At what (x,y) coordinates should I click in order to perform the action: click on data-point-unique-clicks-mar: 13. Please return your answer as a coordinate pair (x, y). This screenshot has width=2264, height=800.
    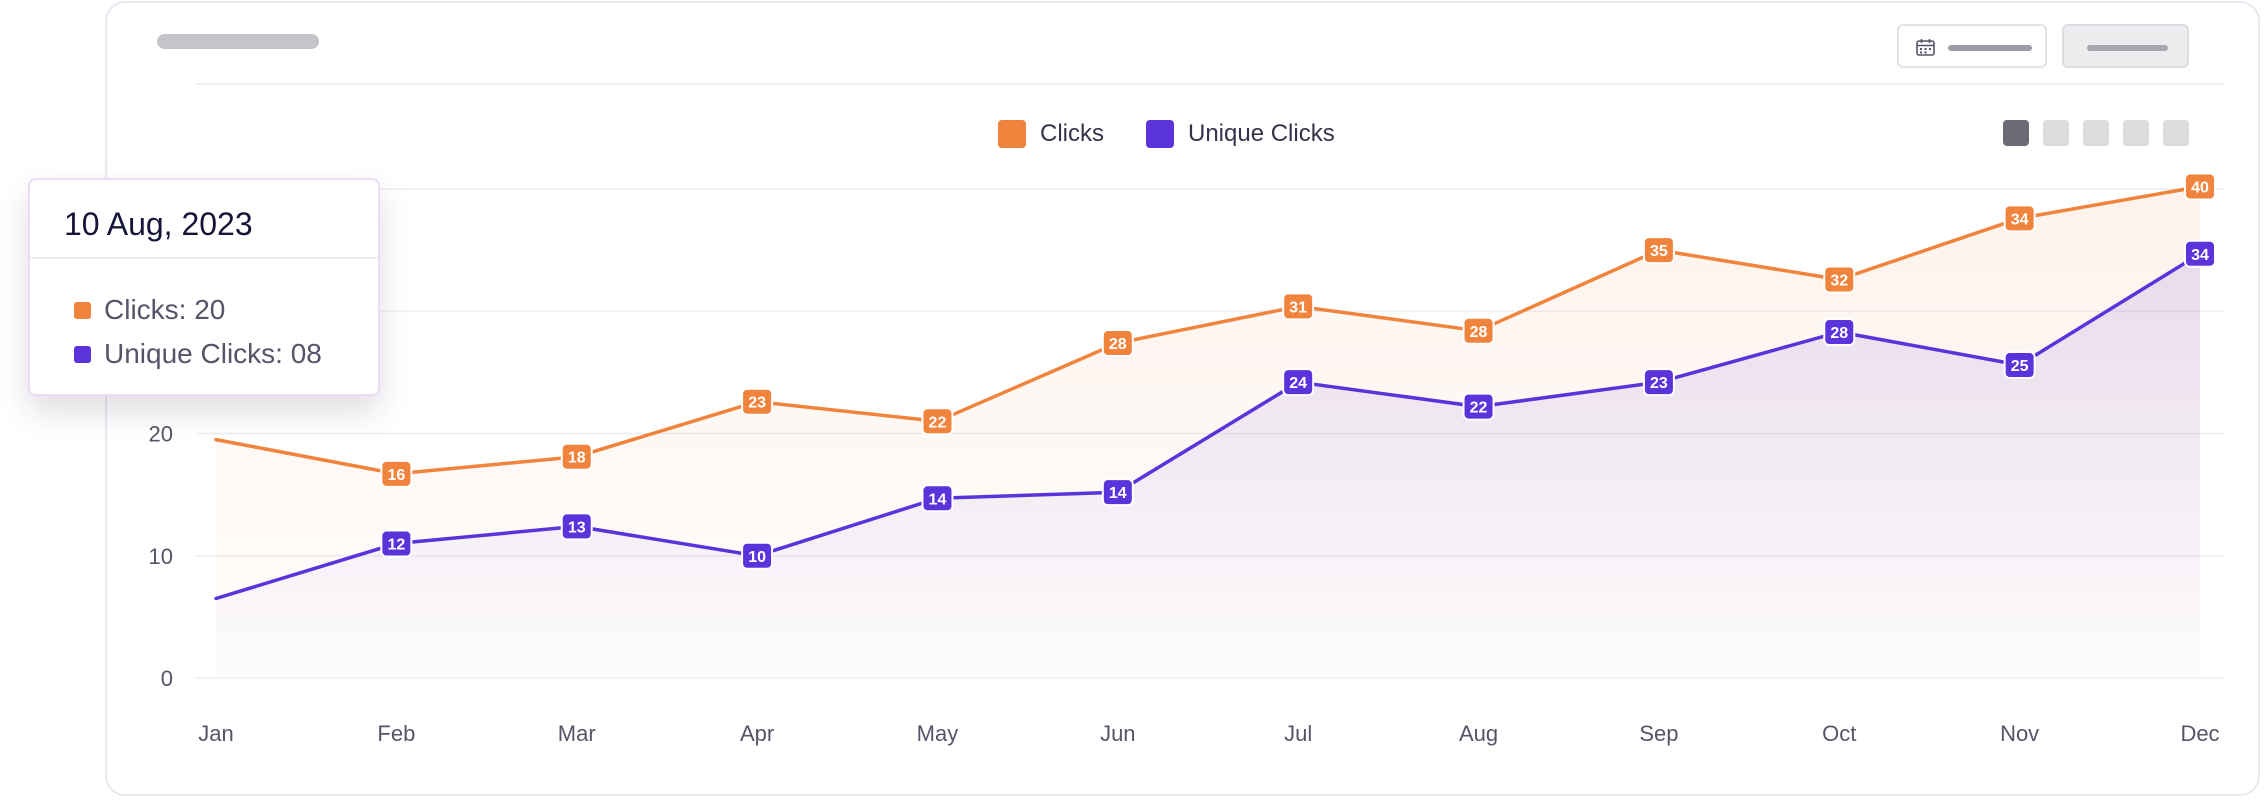
    Looking at the image, I should click on (576, 526).